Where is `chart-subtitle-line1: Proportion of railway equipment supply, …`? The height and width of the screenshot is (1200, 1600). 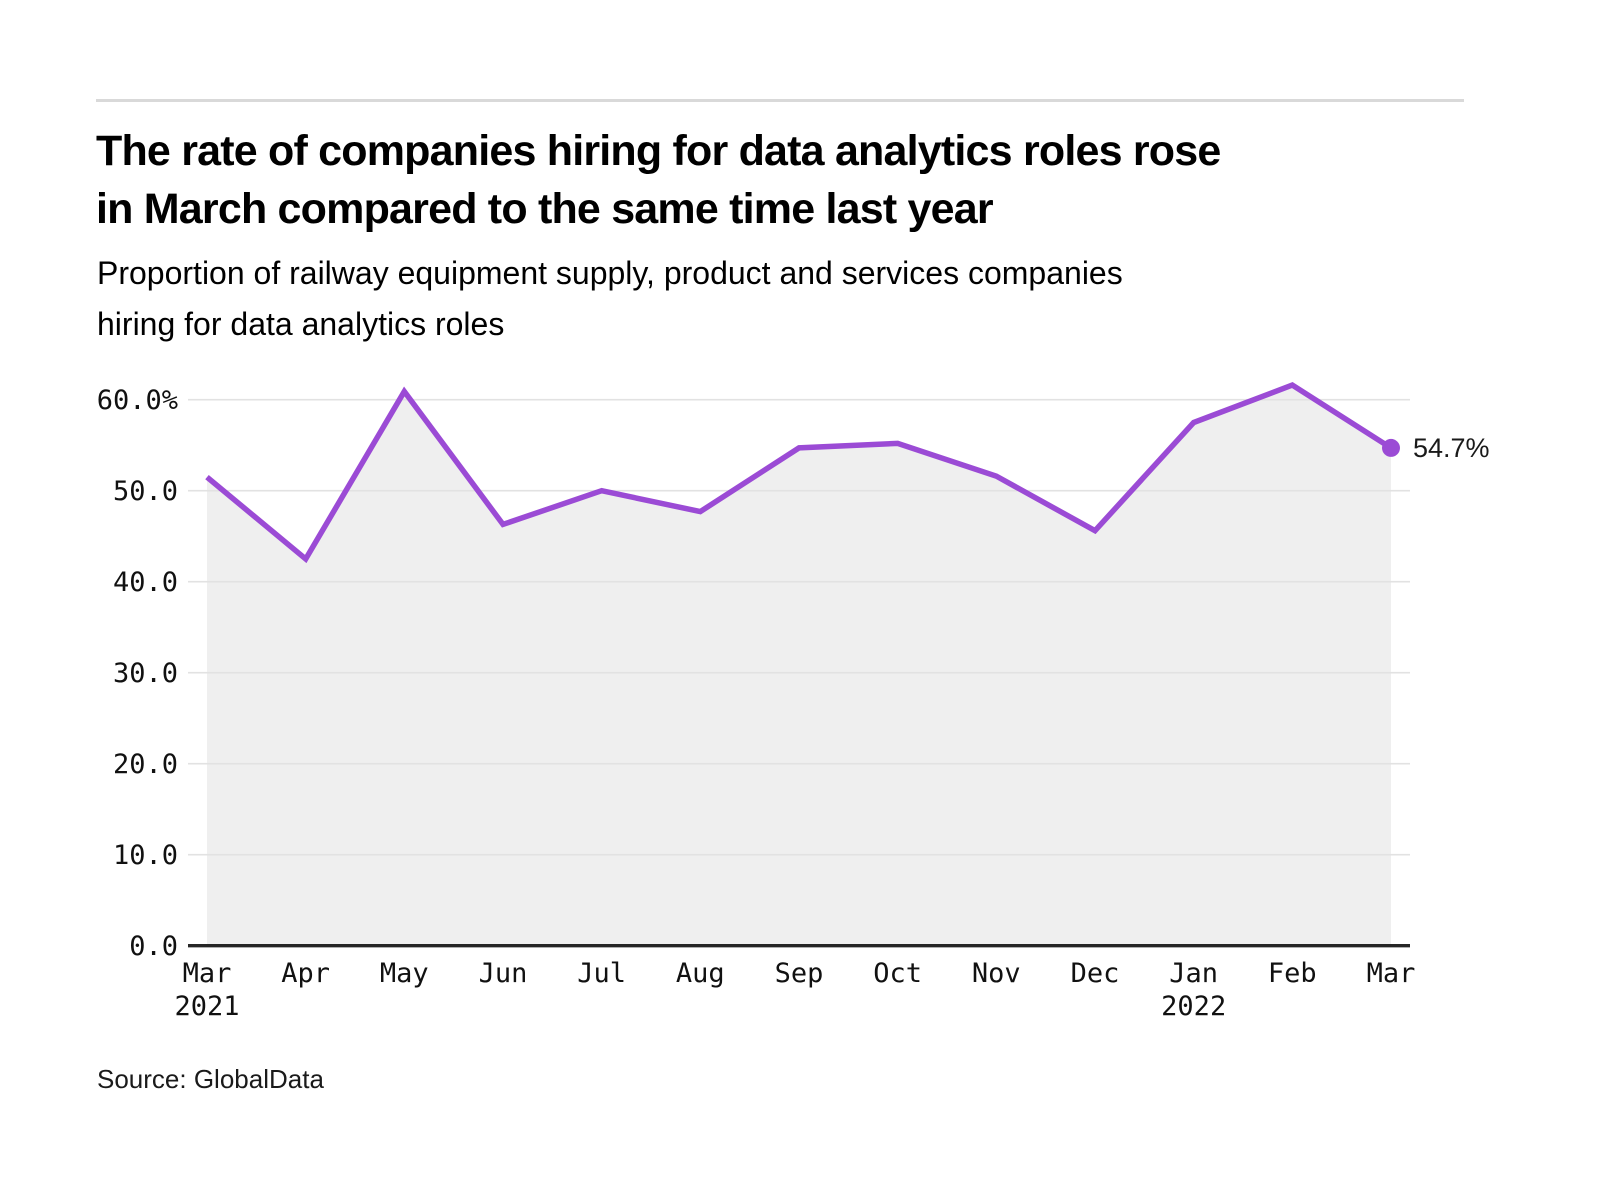 chart-subtitle-line1: Proportion of railway equipment supply, … is located at coordinates (610, 273).